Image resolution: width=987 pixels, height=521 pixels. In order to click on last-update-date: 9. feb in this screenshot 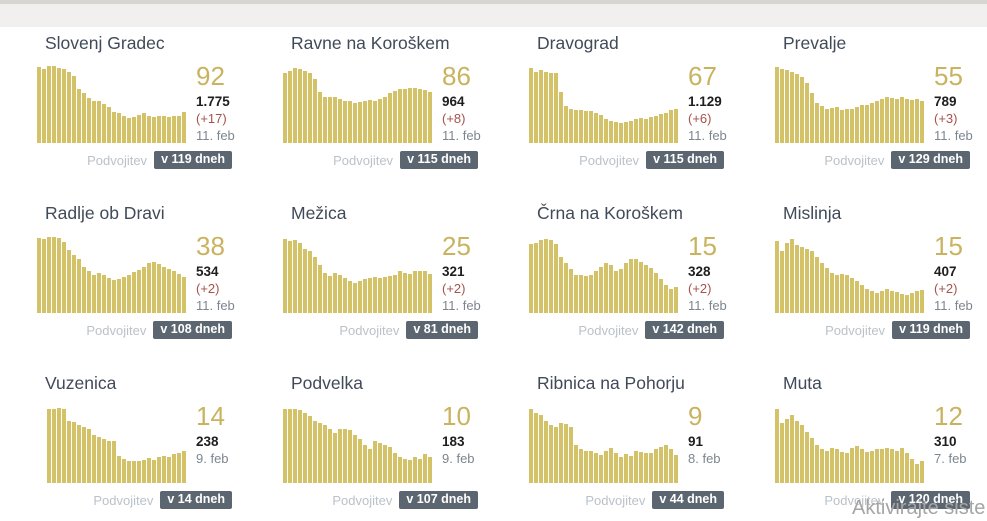, I will do `click(212, 458)`.